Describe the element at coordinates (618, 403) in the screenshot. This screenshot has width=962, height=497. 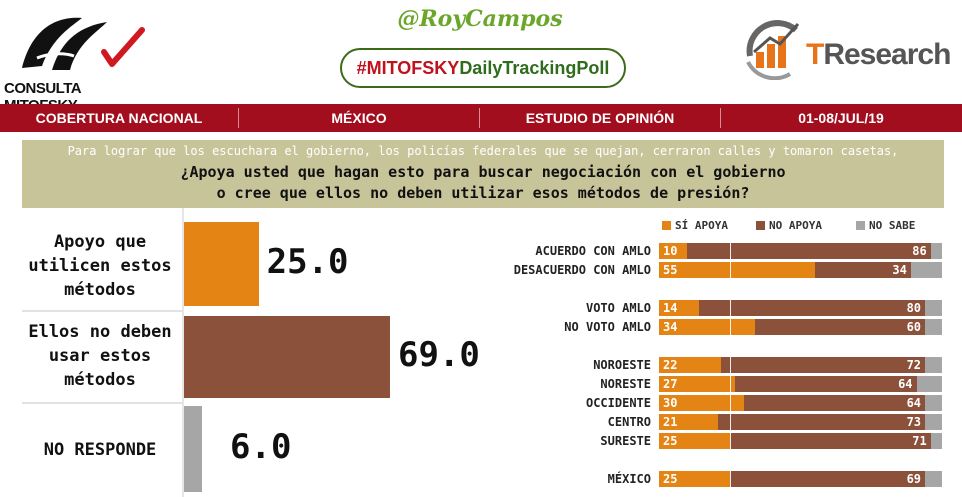
I see `segment-category-label: OCCIDENTE` at that location.